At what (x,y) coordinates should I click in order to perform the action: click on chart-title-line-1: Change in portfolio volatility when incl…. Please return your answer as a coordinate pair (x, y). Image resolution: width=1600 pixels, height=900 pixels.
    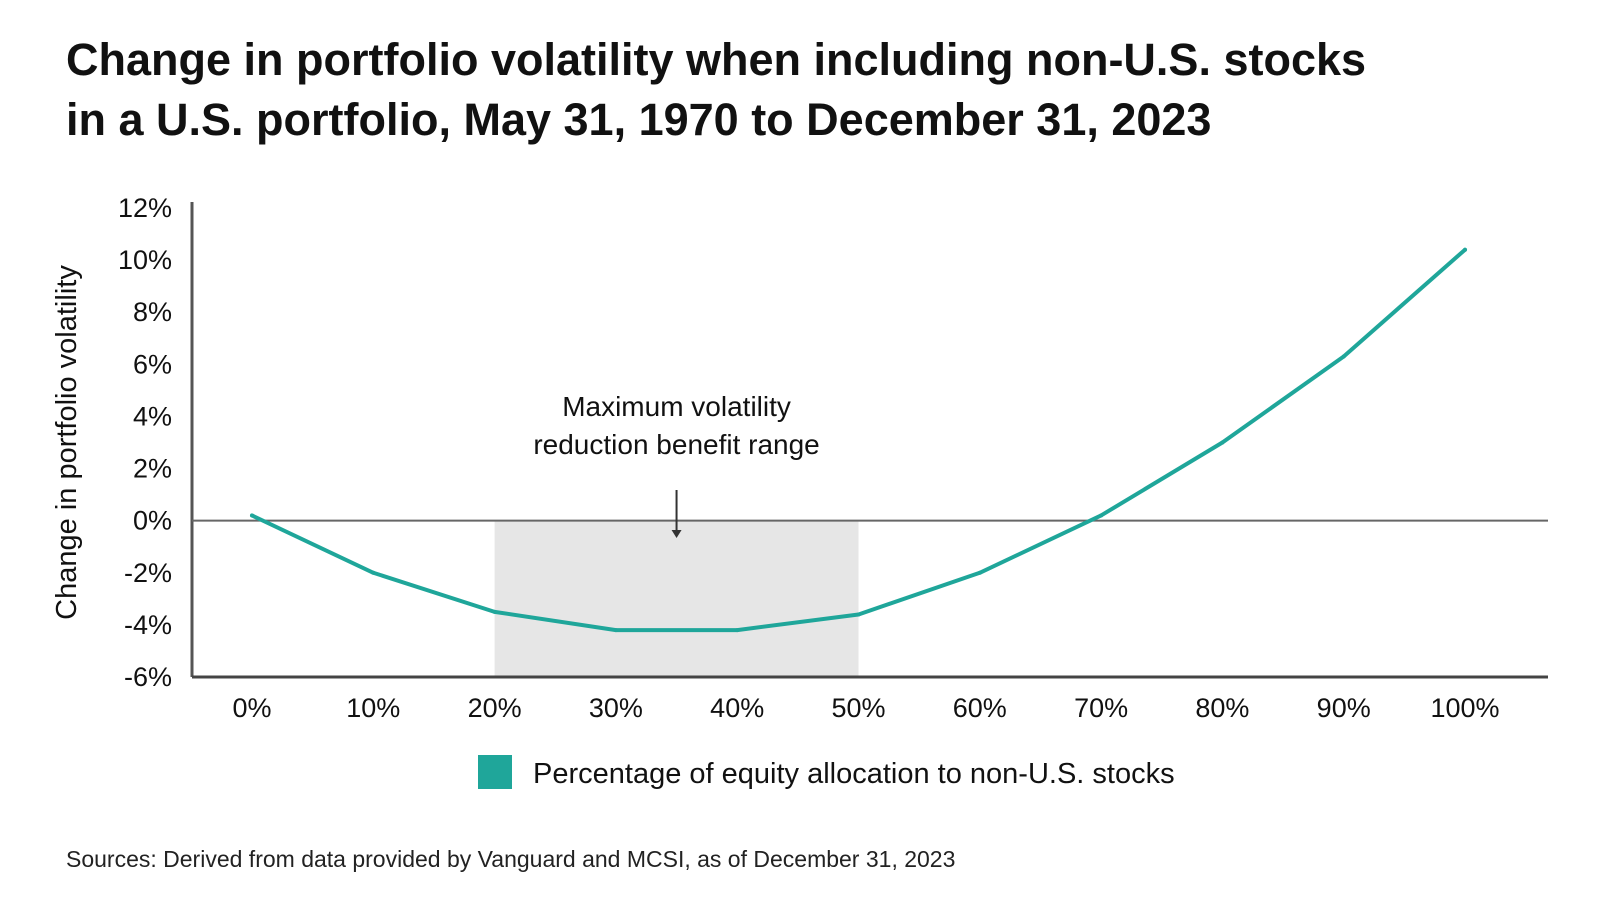
    Looking at the image, I should click on (716, 59).